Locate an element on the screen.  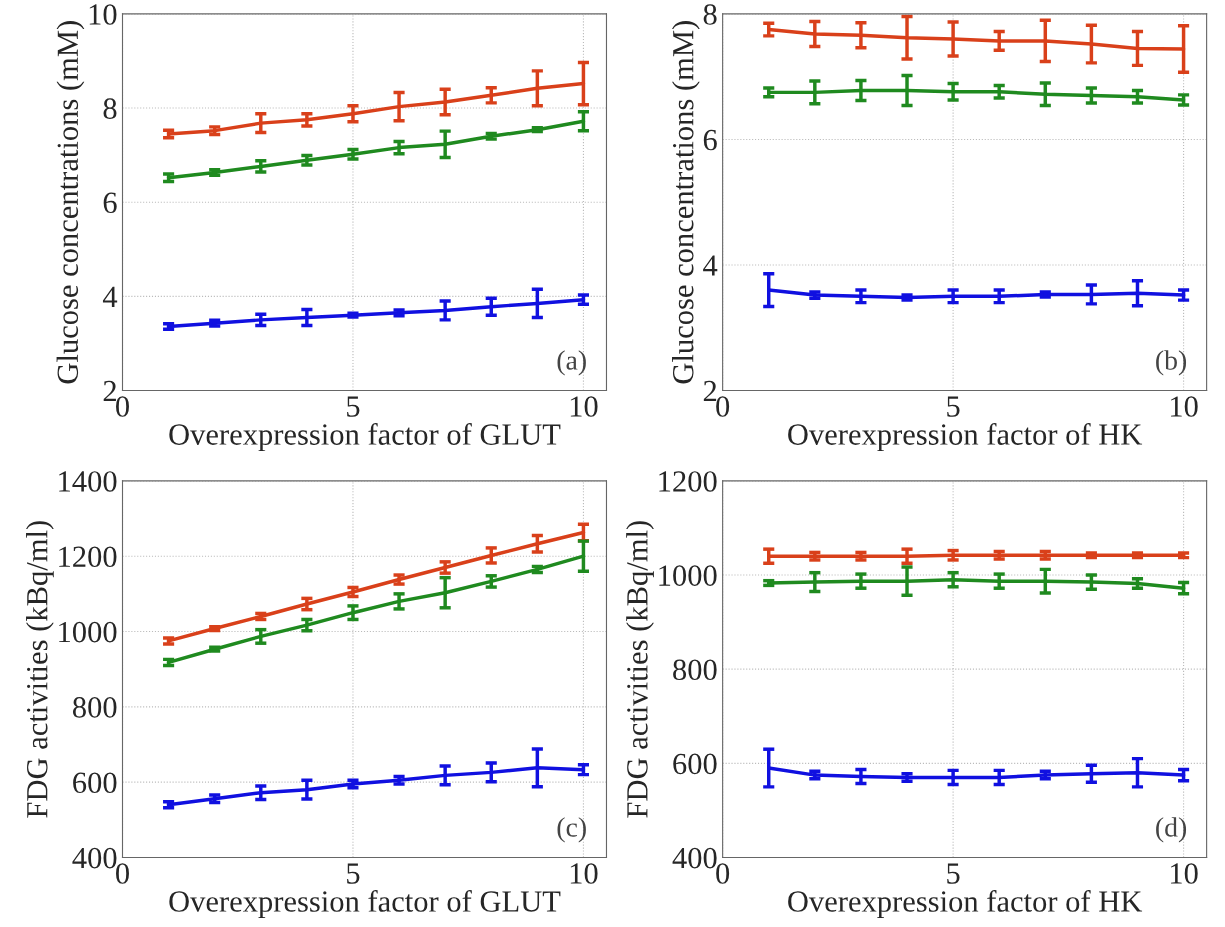
annotation: (b) is located at coordinates (1171, 363).